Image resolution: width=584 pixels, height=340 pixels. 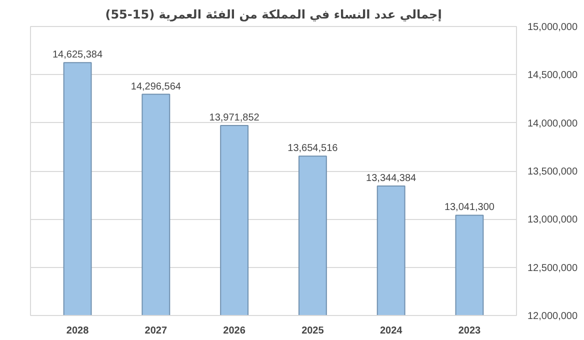 What do you see at coordinates (234, 331) in the screenshot?
I see `x-tick-label: 2026` at bounding box center [234, 331].